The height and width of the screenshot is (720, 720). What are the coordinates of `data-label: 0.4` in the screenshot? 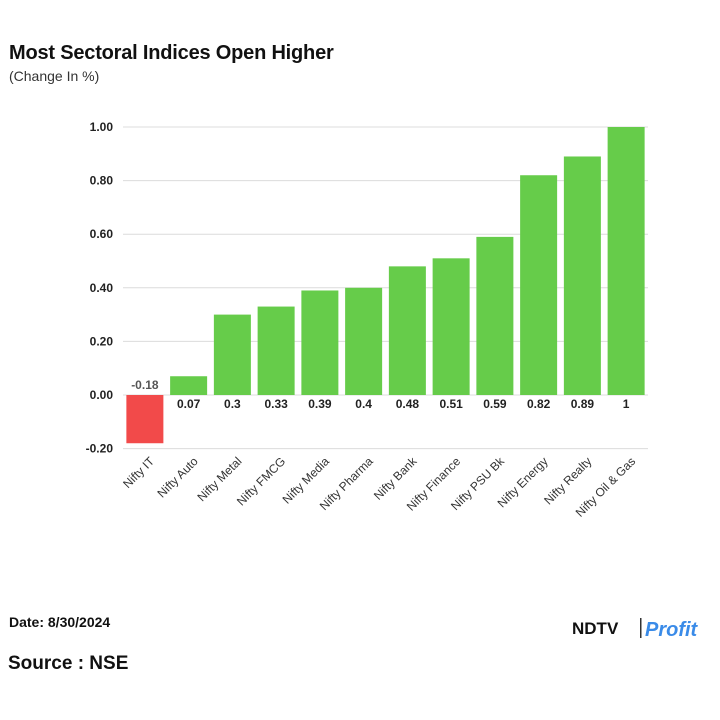 It's located at (363, 404).